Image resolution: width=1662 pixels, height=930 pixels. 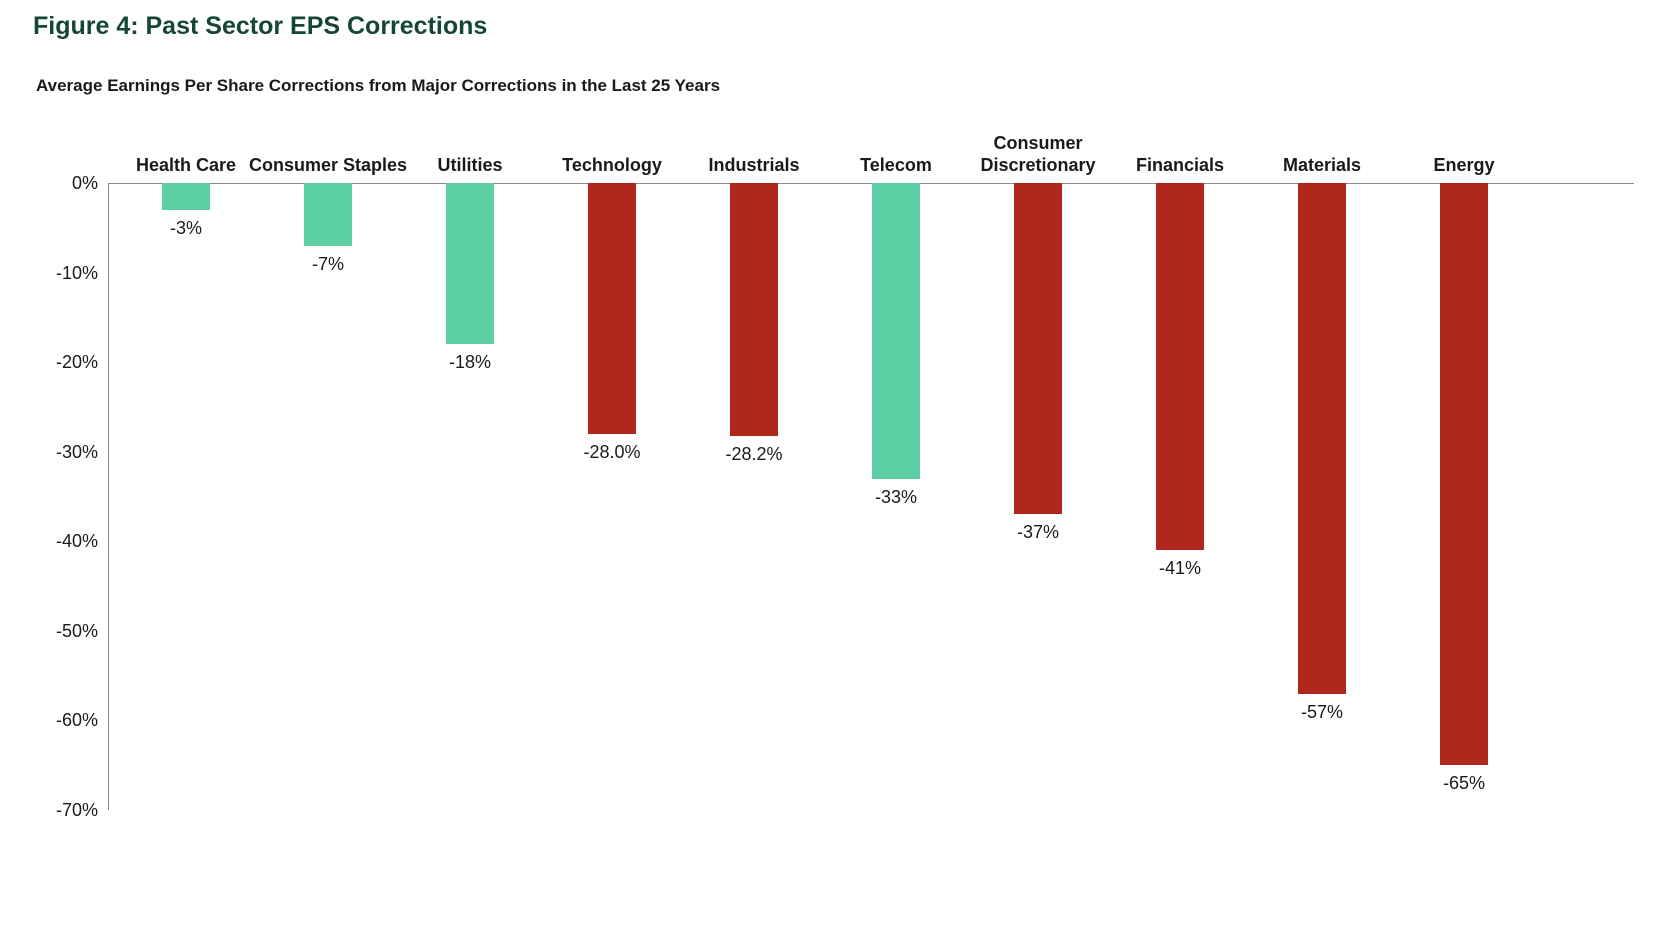 What do you see at coordinates (1322, 165) in the screenshot?
I see `category-label: Materials` at bounding box center [1322, 165].